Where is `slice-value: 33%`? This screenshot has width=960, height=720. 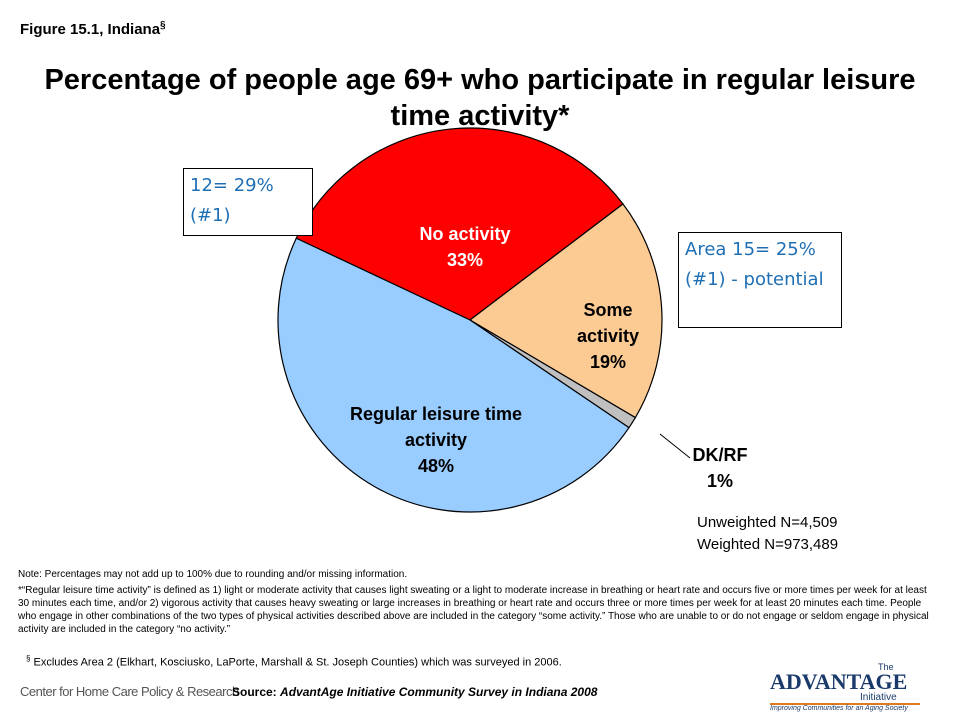 slice-value: 33% is located at coordinates (465, 260).